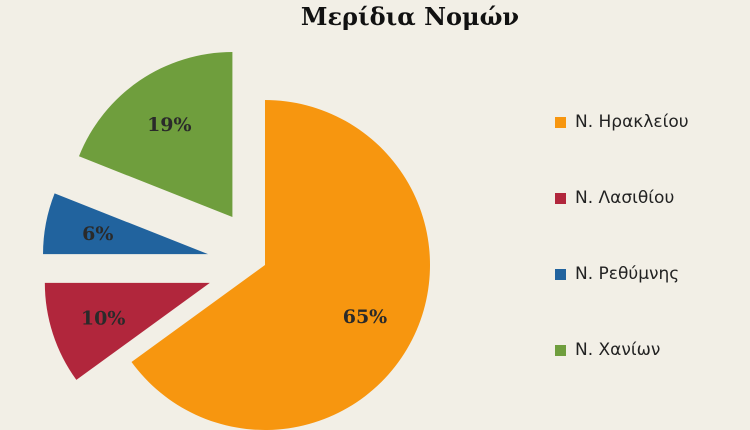 The width and height of the screenshot is (750, 430). Describe the element at coordinates (560, 198) in the screenshot. I see `legend-swatch-lasithi` at that location.